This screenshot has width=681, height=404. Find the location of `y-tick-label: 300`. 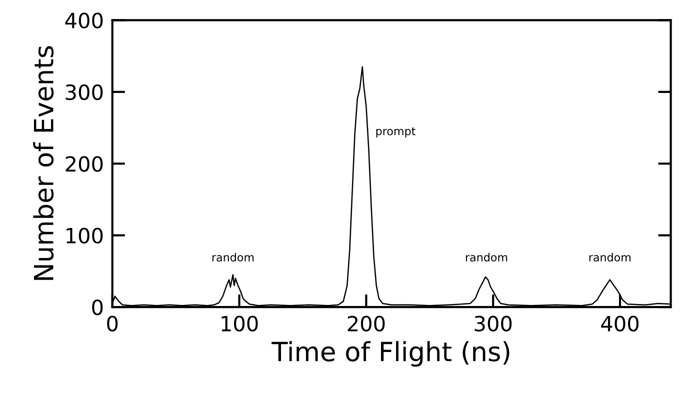

y-tick-label: 300 is located at coordinates (84, 92).